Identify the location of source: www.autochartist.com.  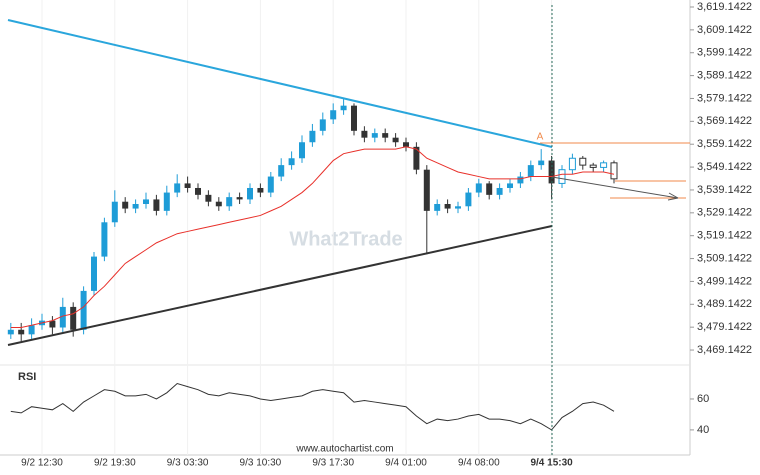
(344, 449).